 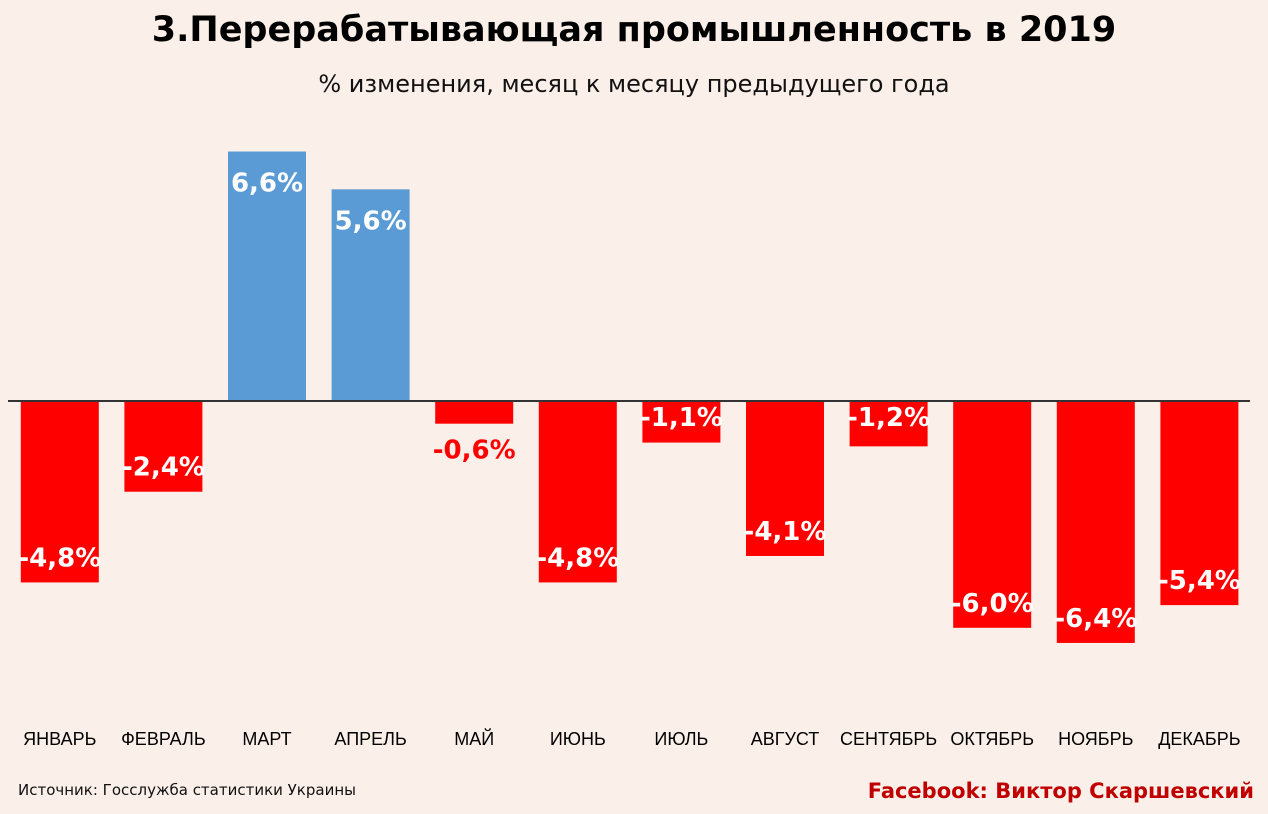 What do you see at coordinates (1199, 739) in the screenshot?
I see `category-label: ДЕКАБРЬ` at bounding box center [1199, 739].